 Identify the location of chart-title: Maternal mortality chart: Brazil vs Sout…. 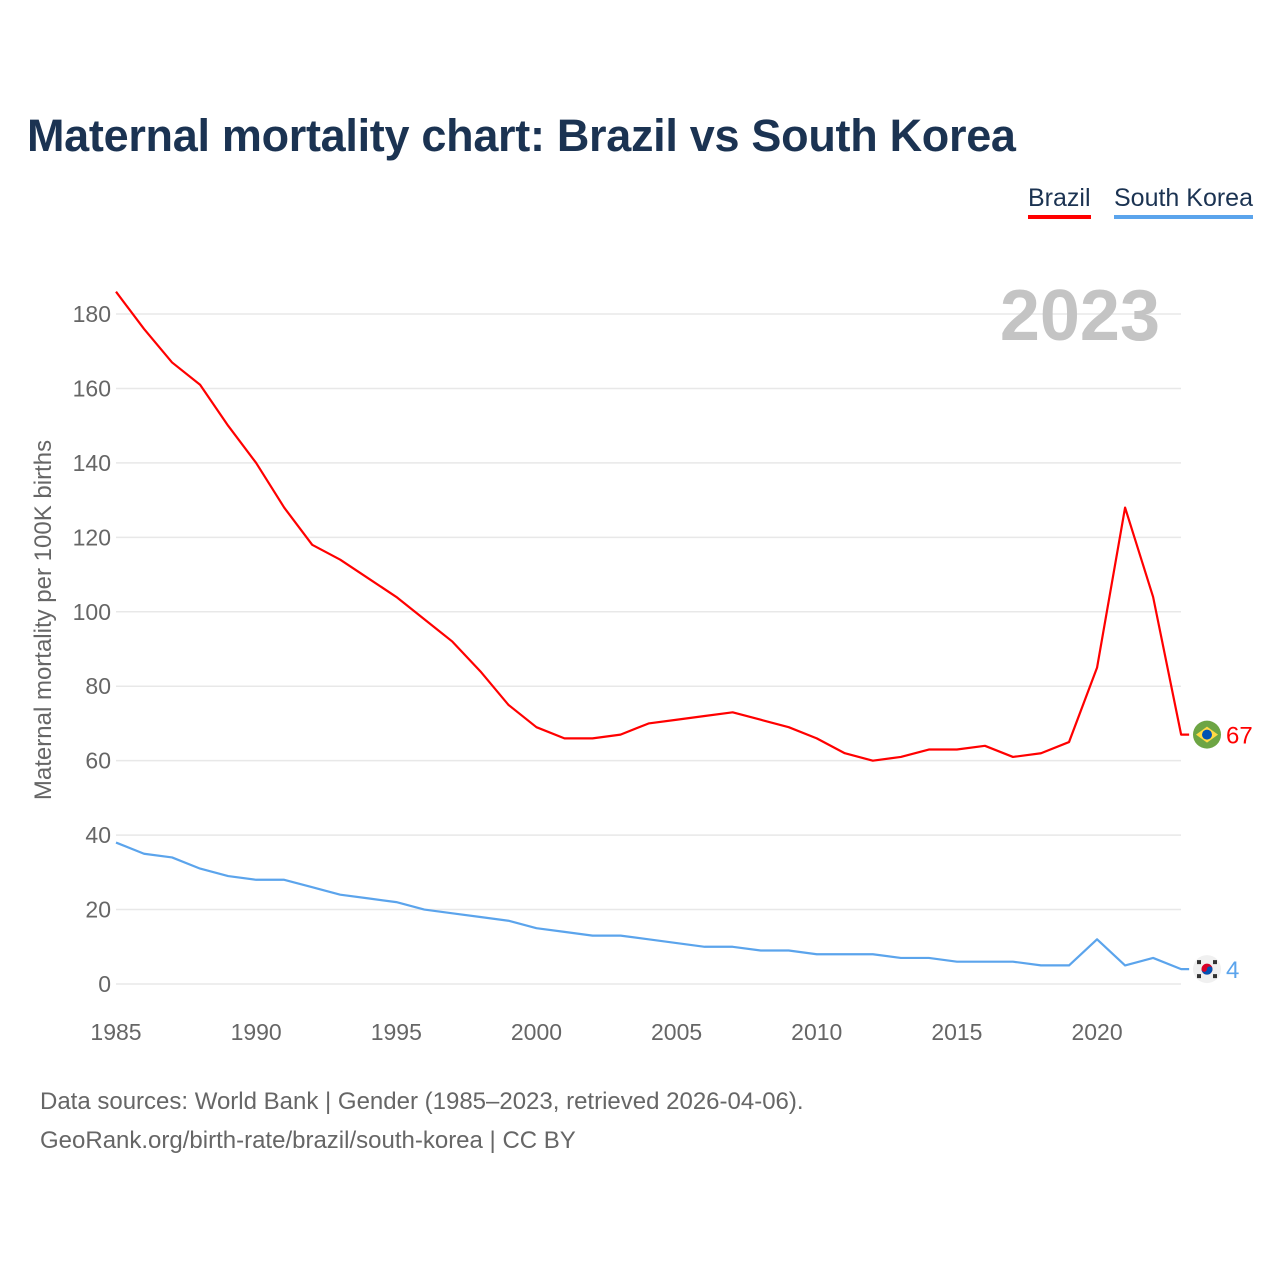
(521, 135).